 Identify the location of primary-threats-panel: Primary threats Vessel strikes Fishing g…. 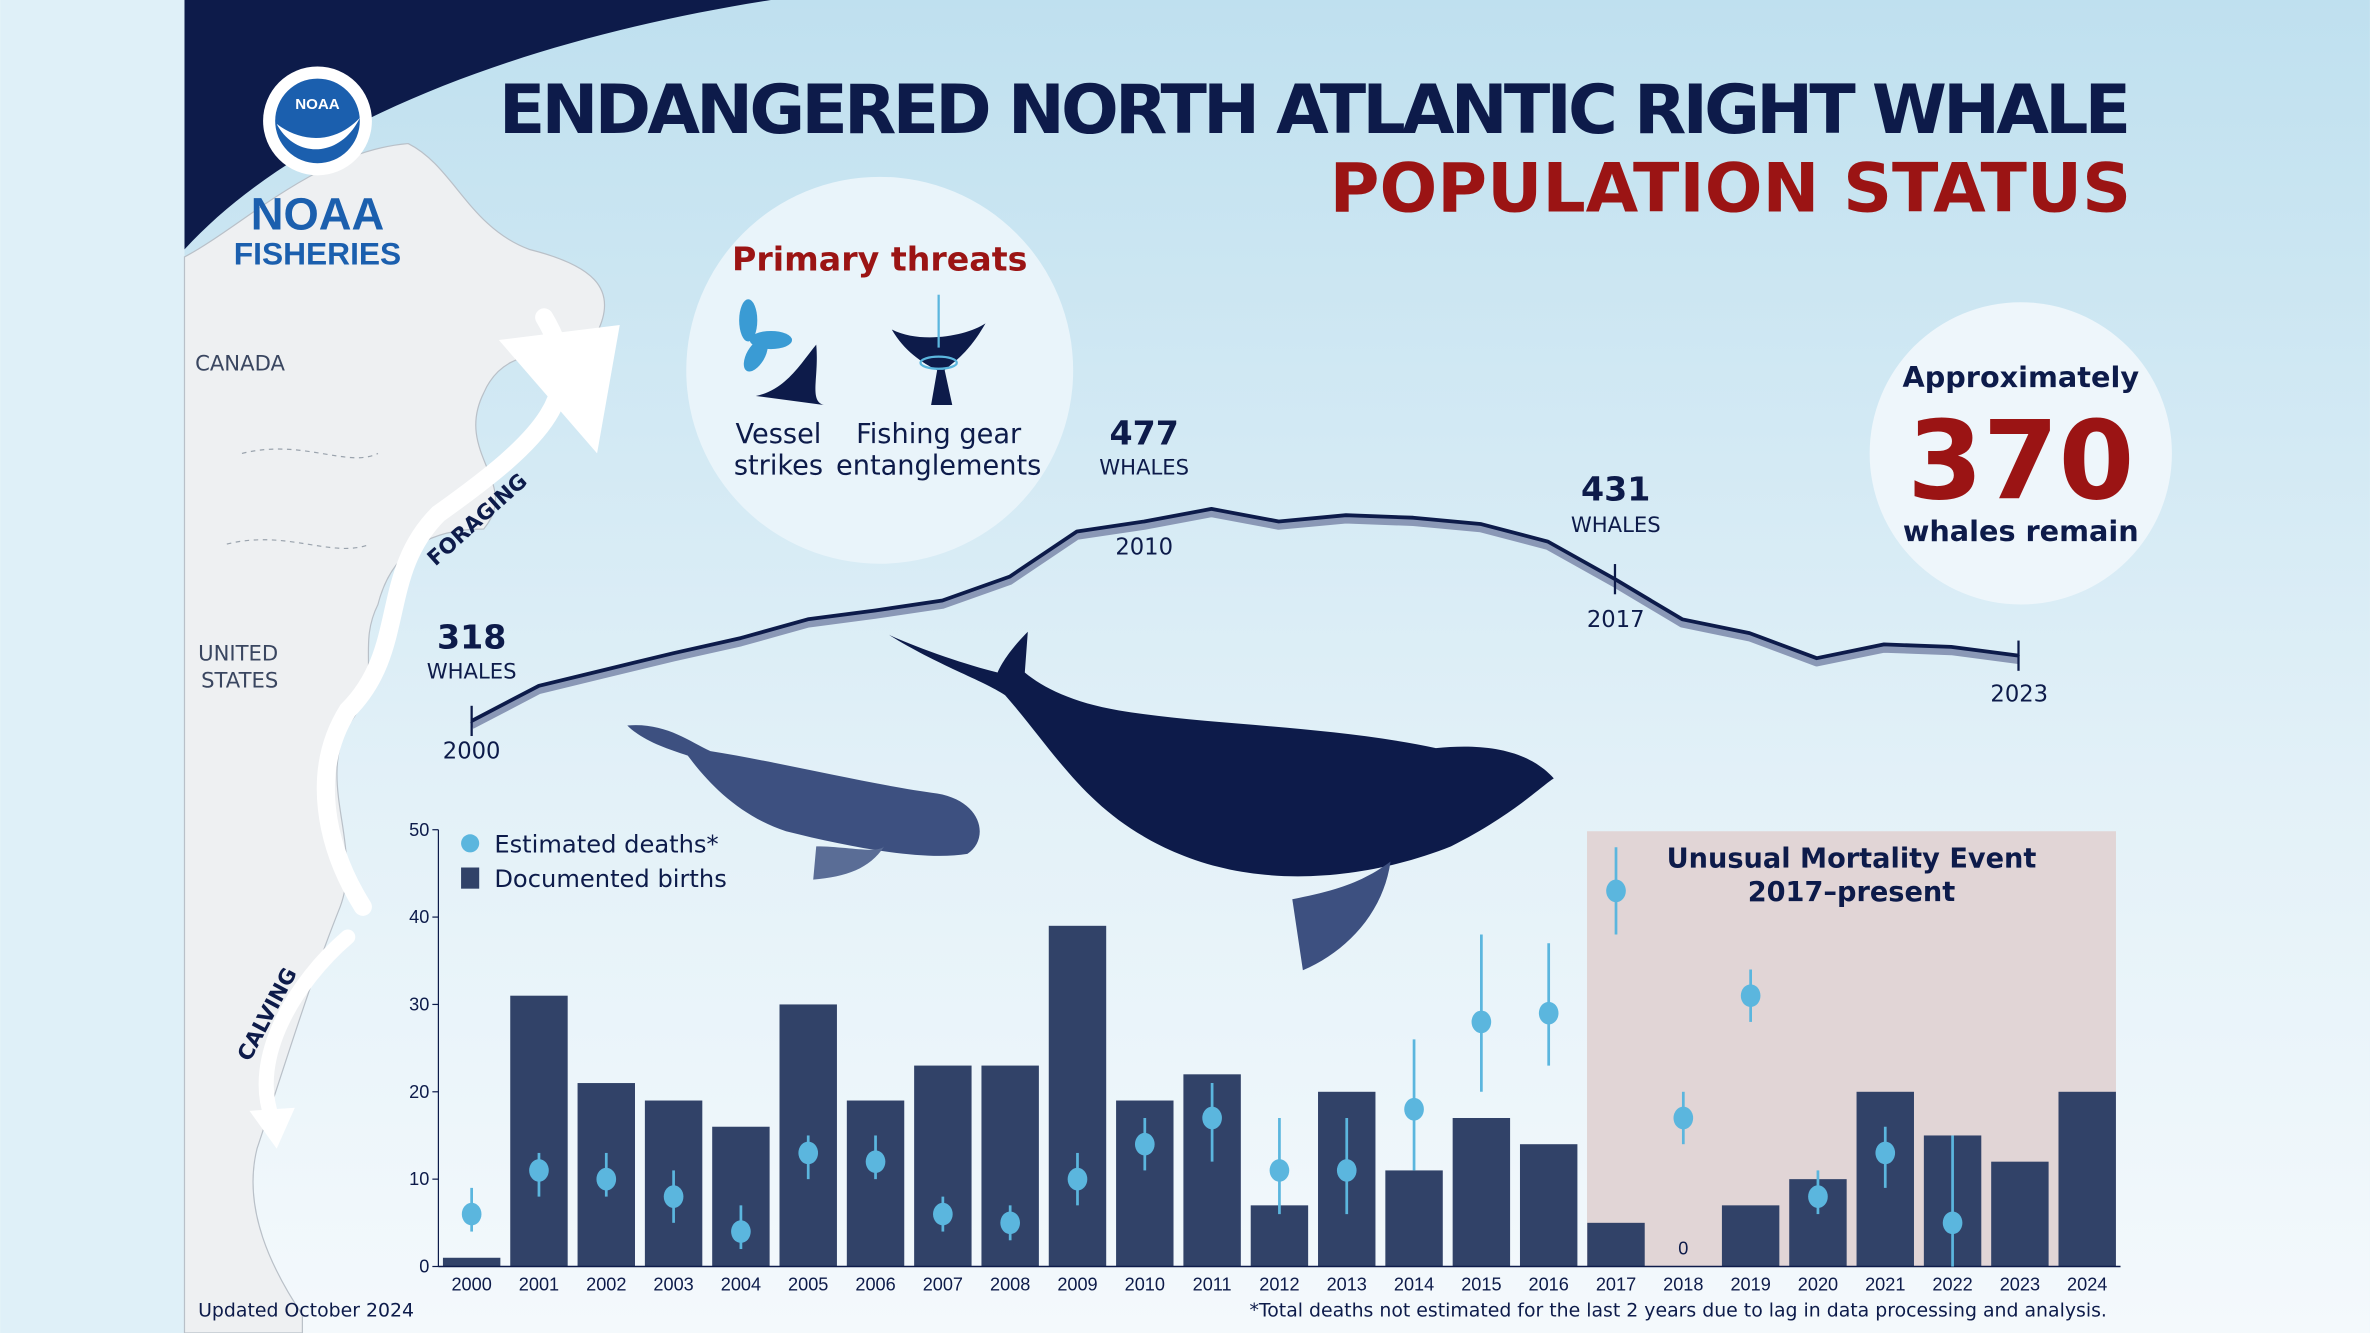
(880, 370).